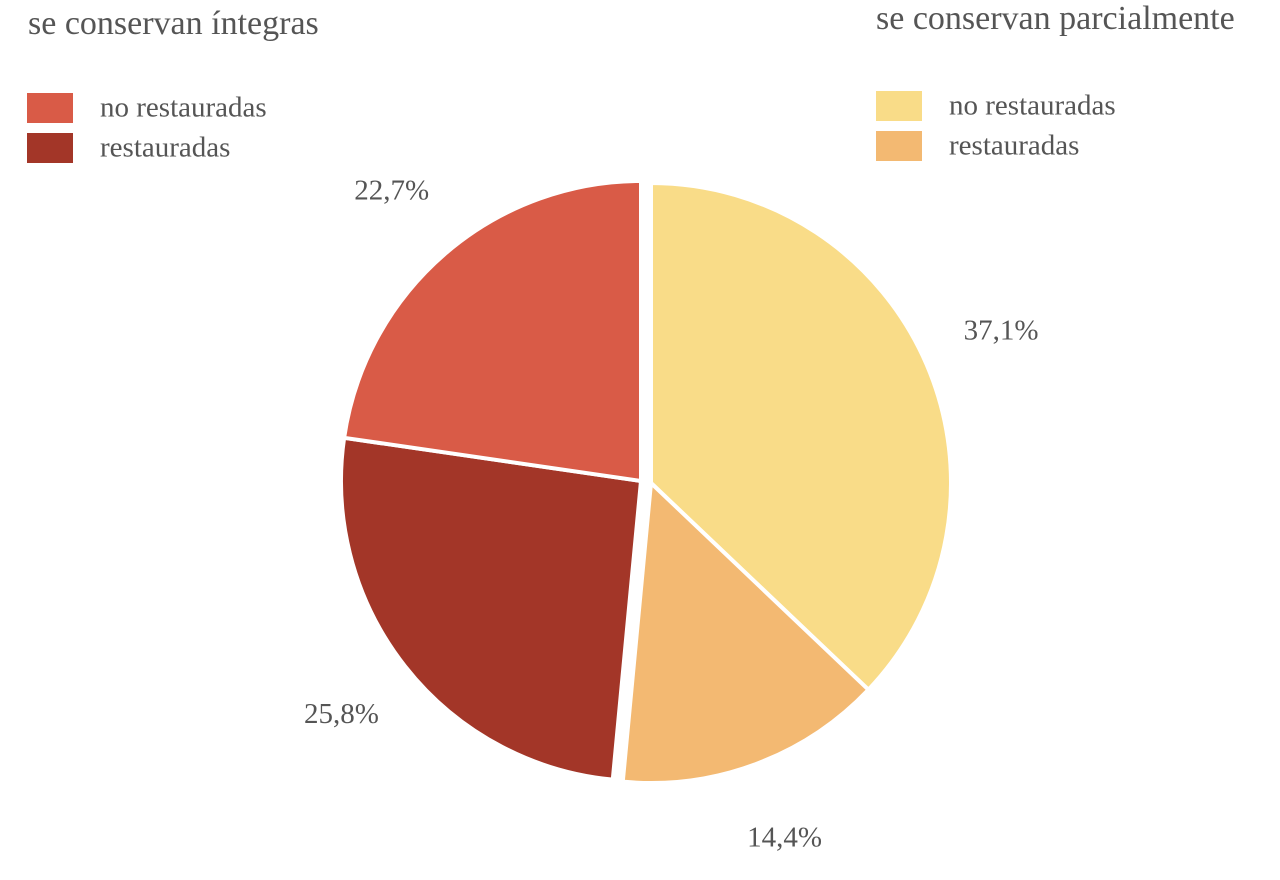 Image resolution: width=1280 pixels, height=880 pixels. What do you see at coordinates (1055, 18) in the screenshot?
I see `legend-title: se conservan parcialmente` at bounding box center [1055, 18].